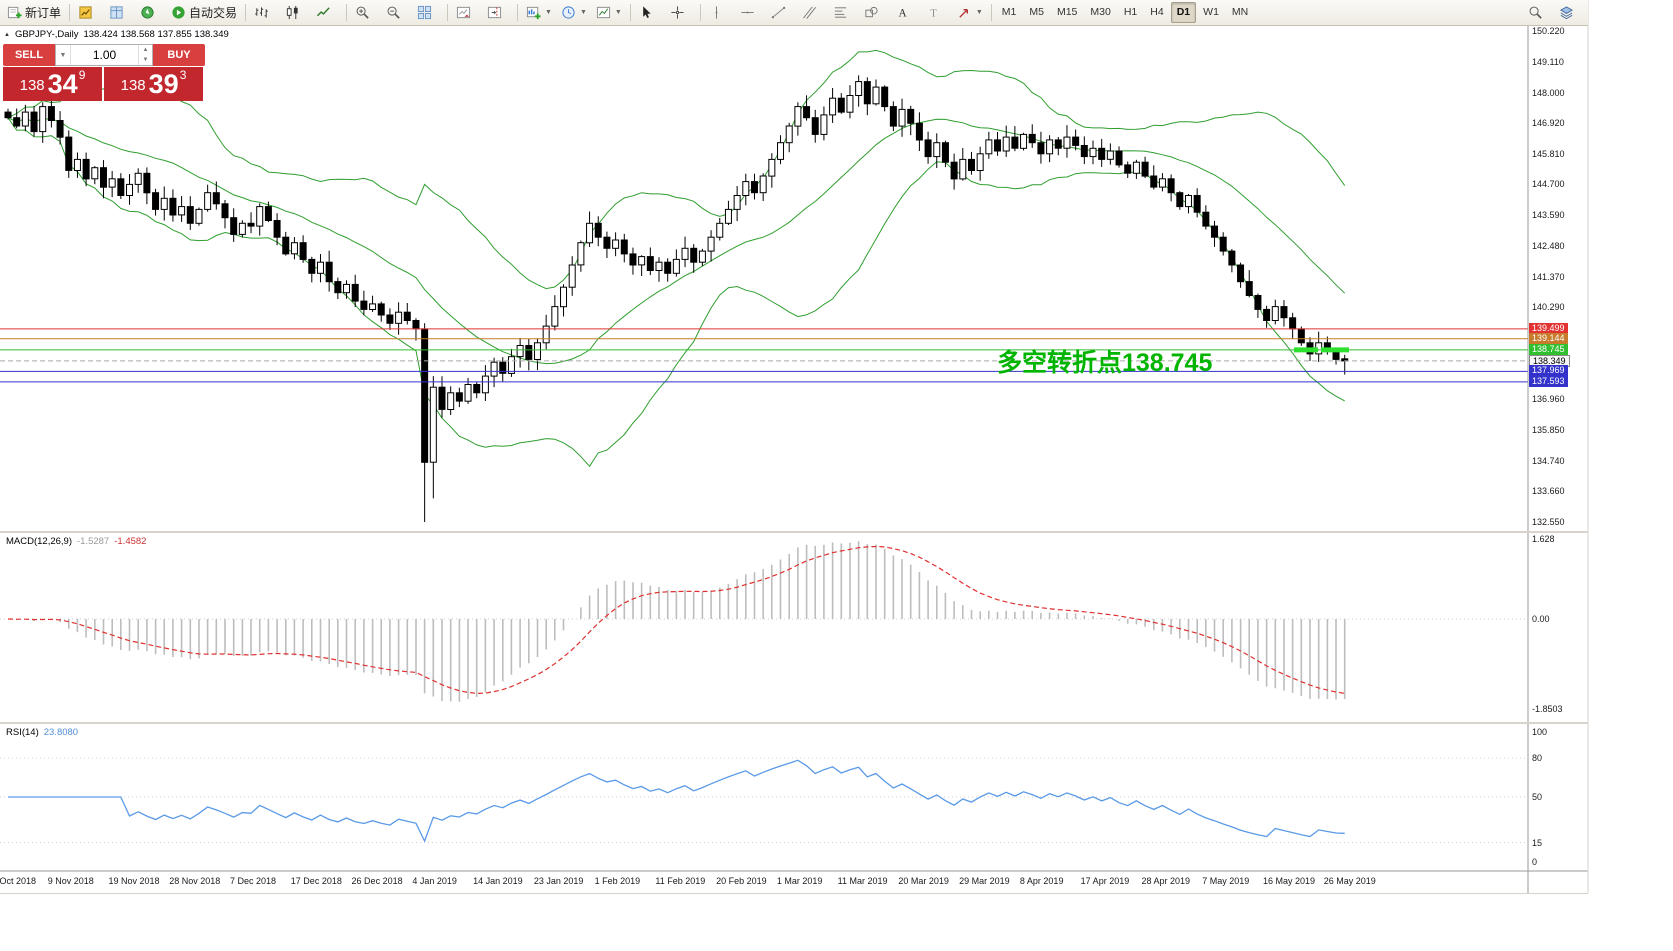 This screenshot has width=1673, height=951. What do you see at coordinates (428, 12) in the screenshot?
I see `tile-windows-button` at bounding box center [428, 12].